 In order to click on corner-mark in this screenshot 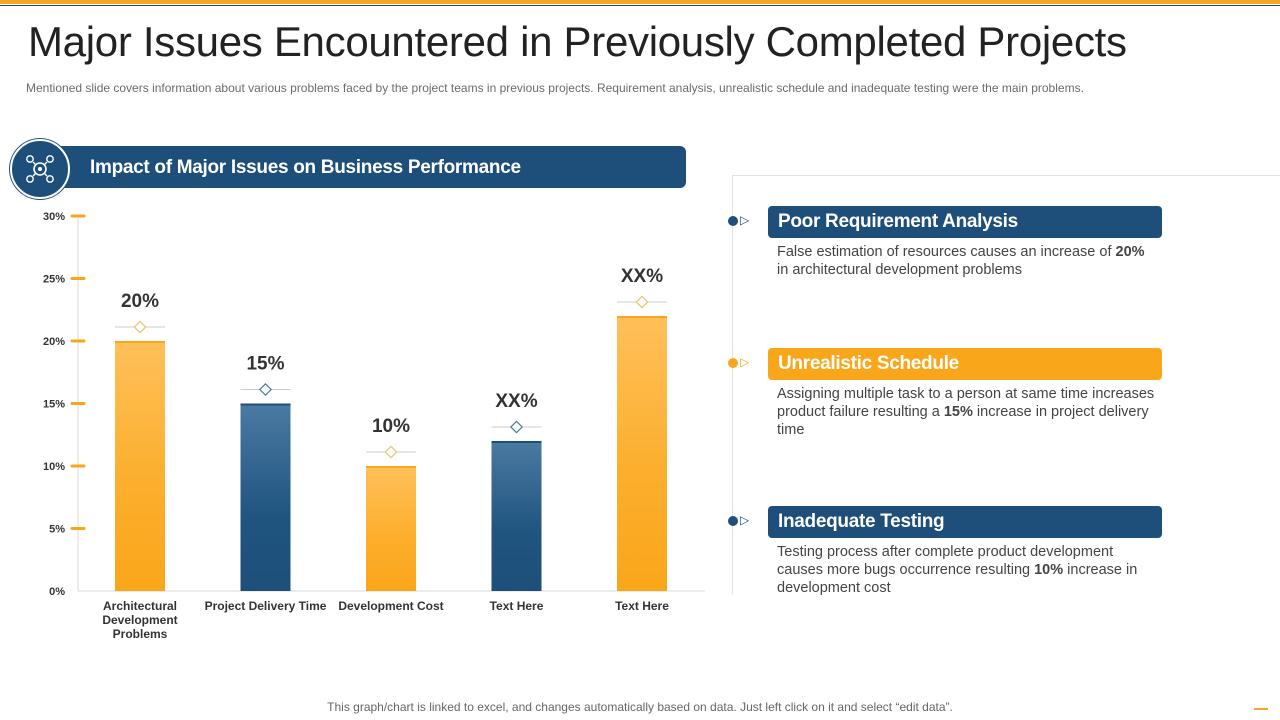, I will do `click(1261, 709)`.